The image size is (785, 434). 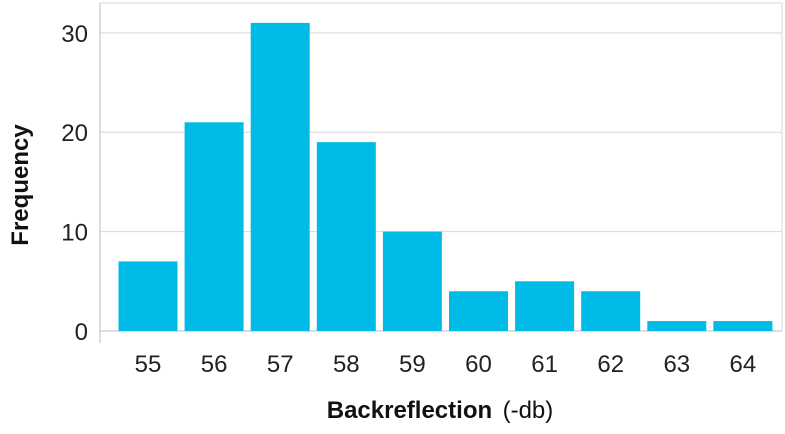 I want to click on y-tick-label: 0, so click(x=81, y=332).